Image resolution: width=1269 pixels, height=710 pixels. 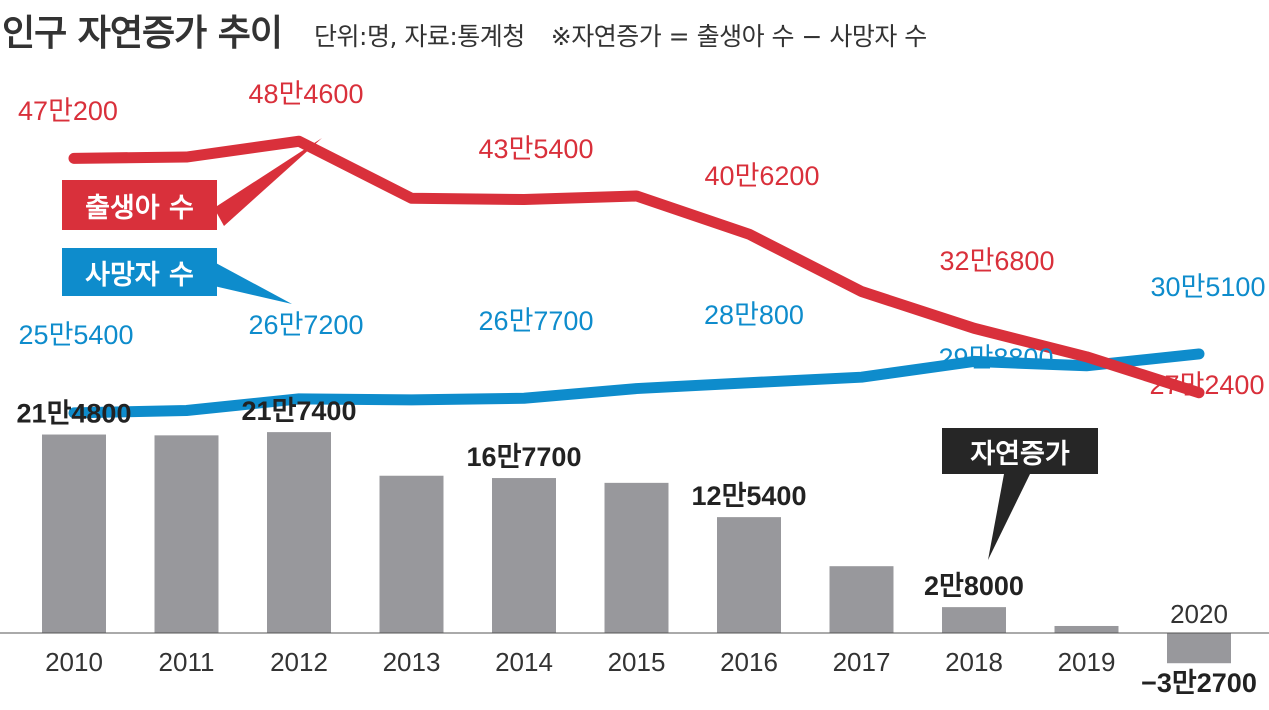 I want to click on x-tick-label-2019: 2019, so click(x=1087, y=662).